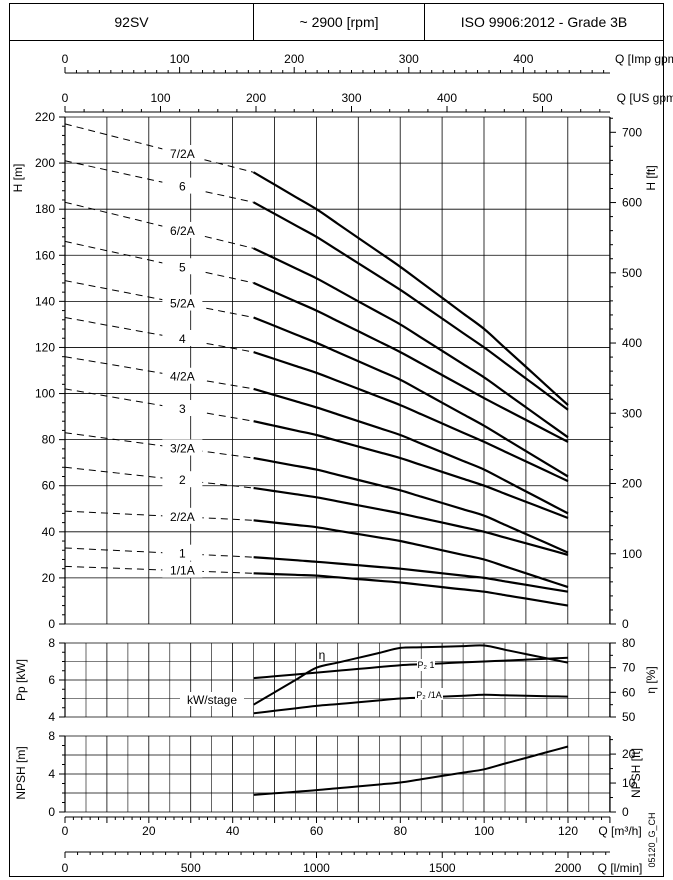 This screenshot has height=880, width=673. I want to click on kw-stage-label-bg, so click(212, 699).